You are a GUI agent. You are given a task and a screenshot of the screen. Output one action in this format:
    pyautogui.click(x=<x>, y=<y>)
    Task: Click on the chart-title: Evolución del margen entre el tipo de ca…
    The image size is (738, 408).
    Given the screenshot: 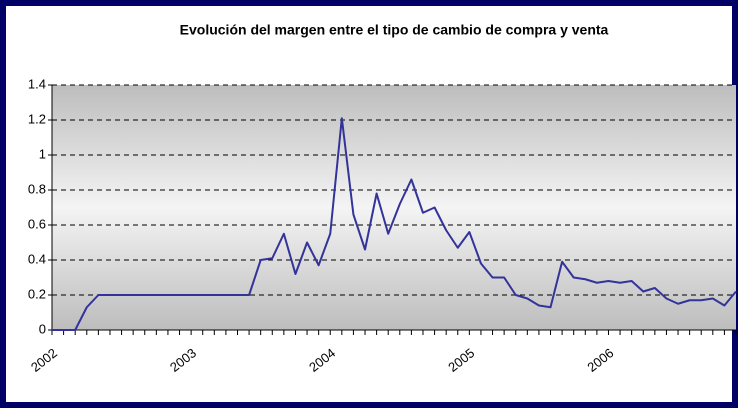 What is the action you would take?
    pyautogui.click(x=394, y=30)
    